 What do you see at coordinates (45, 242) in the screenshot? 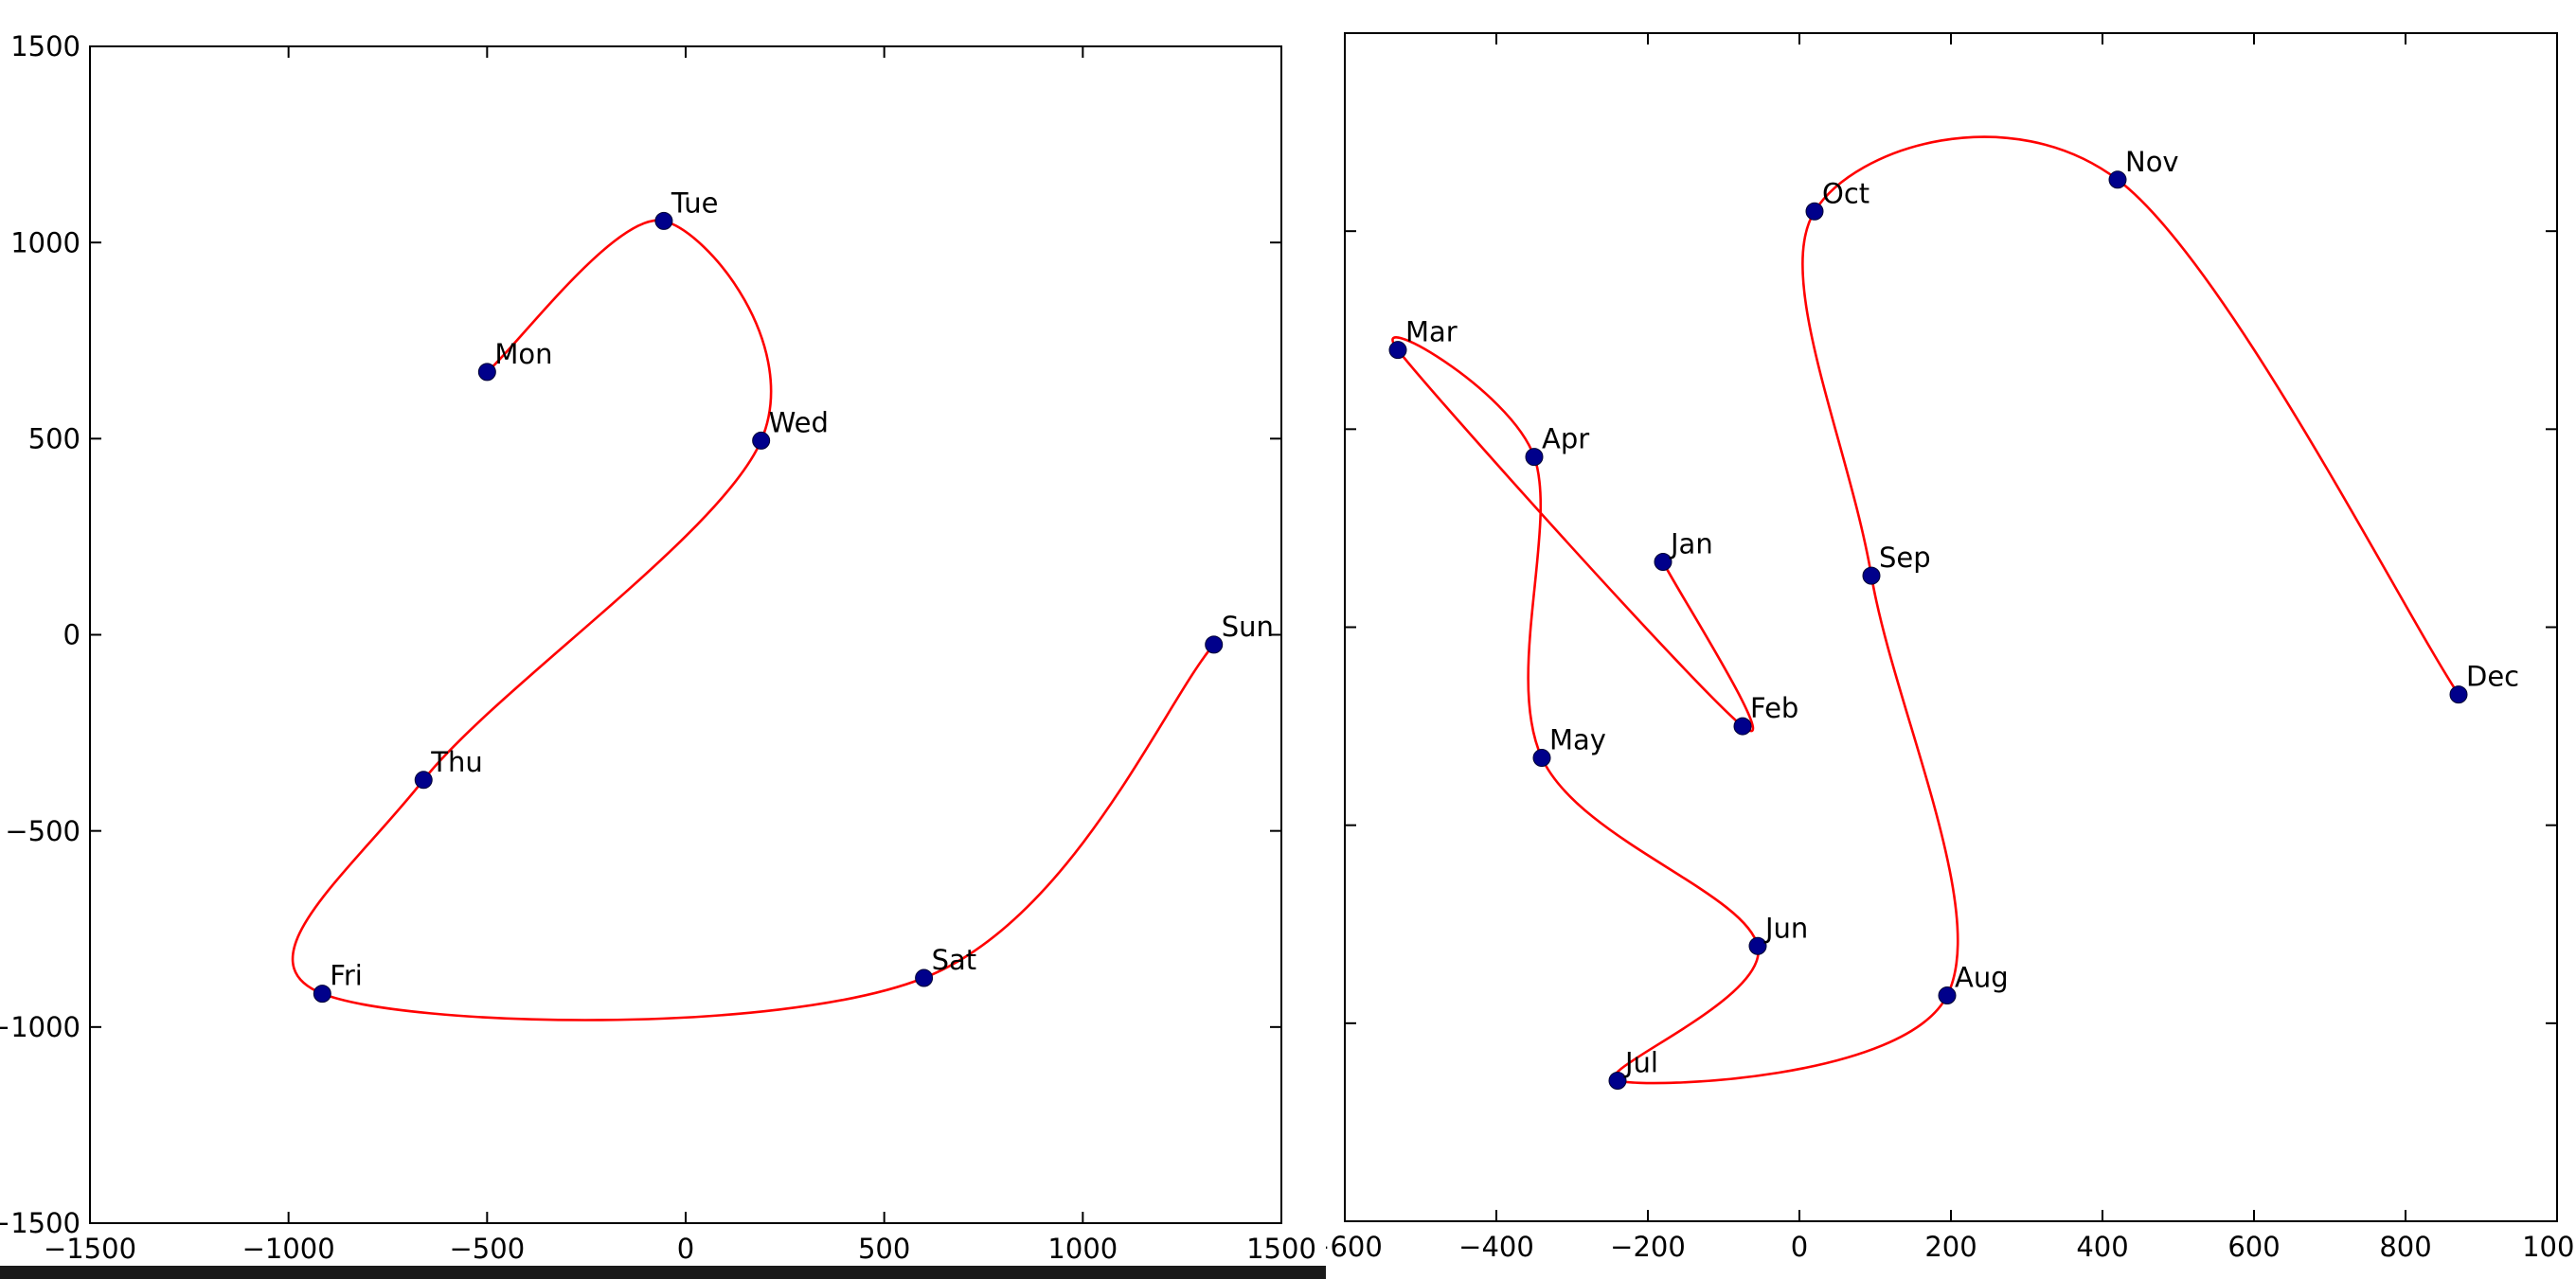
I see `y-tick-label: 1000` at bounding box center [45, 242].